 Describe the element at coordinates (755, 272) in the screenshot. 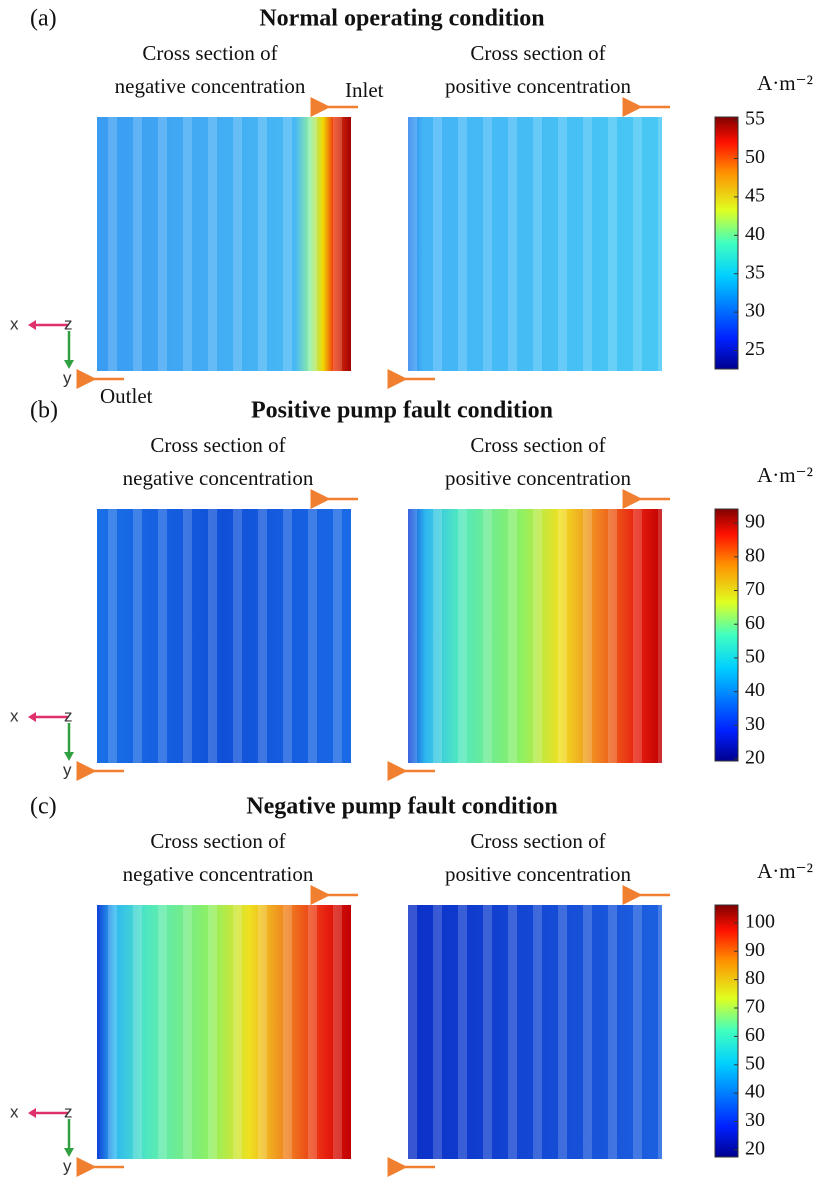

I see `colorbar-tick-label: 35` at that location.